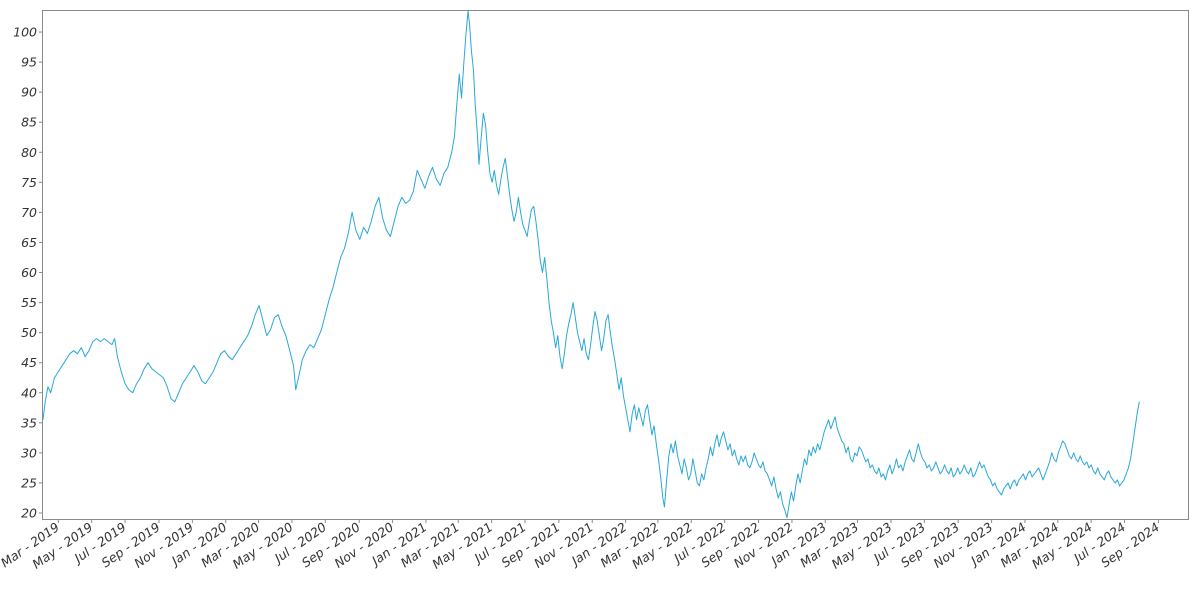  What do you see at coordinates (29, 362) in the screenshot?
I see `y-tick-label: 45` at bounding box center [29, 362].